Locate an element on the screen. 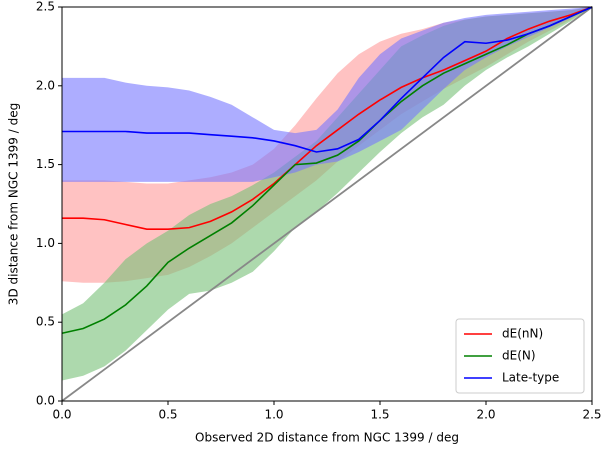 The height and width of the screenshot is (452, 603). legend-label: dE(nN) is located at coordinates (522, 334).